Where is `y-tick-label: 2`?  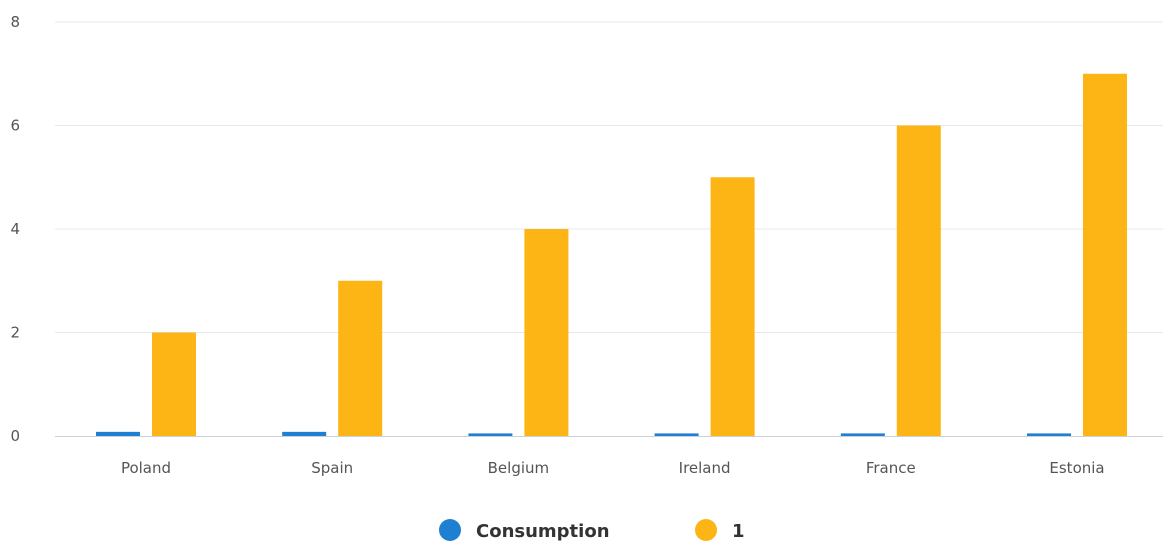
y-tick-label: 2 is located at coordinates (15, 333).